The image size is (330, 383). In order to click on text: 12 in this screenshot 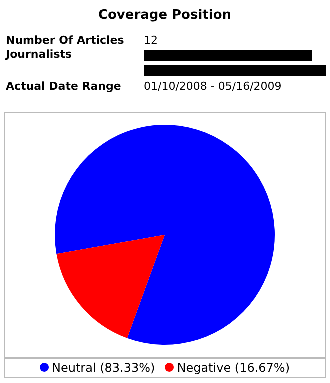, I will do `click(151, 40)`.